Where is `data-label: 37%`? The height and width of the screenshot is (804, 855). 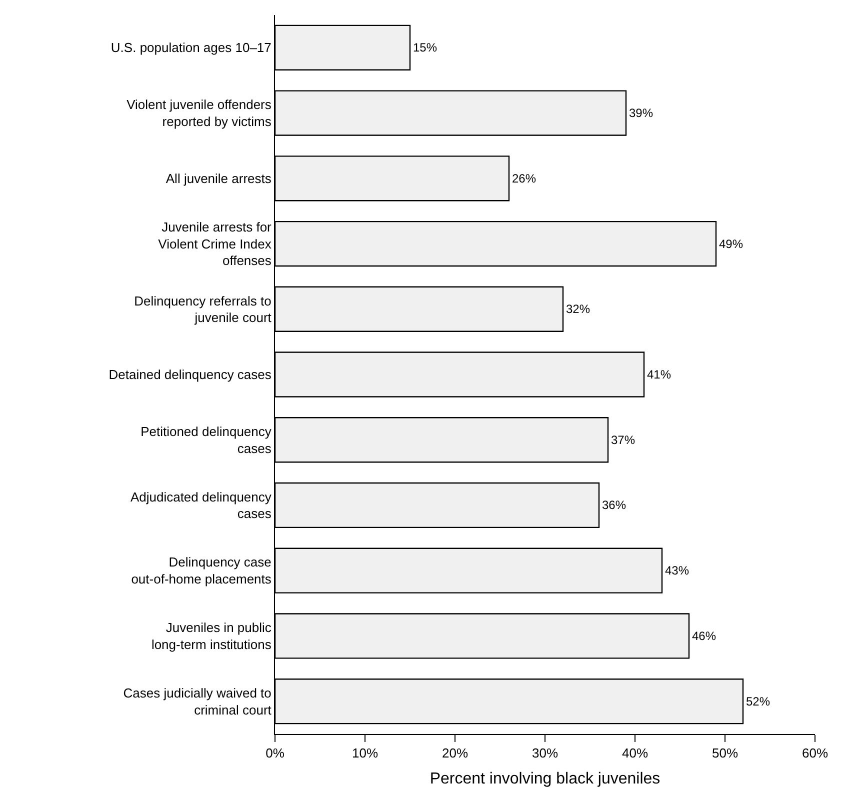
data-label: 37% is located at coordinates (623, 439).